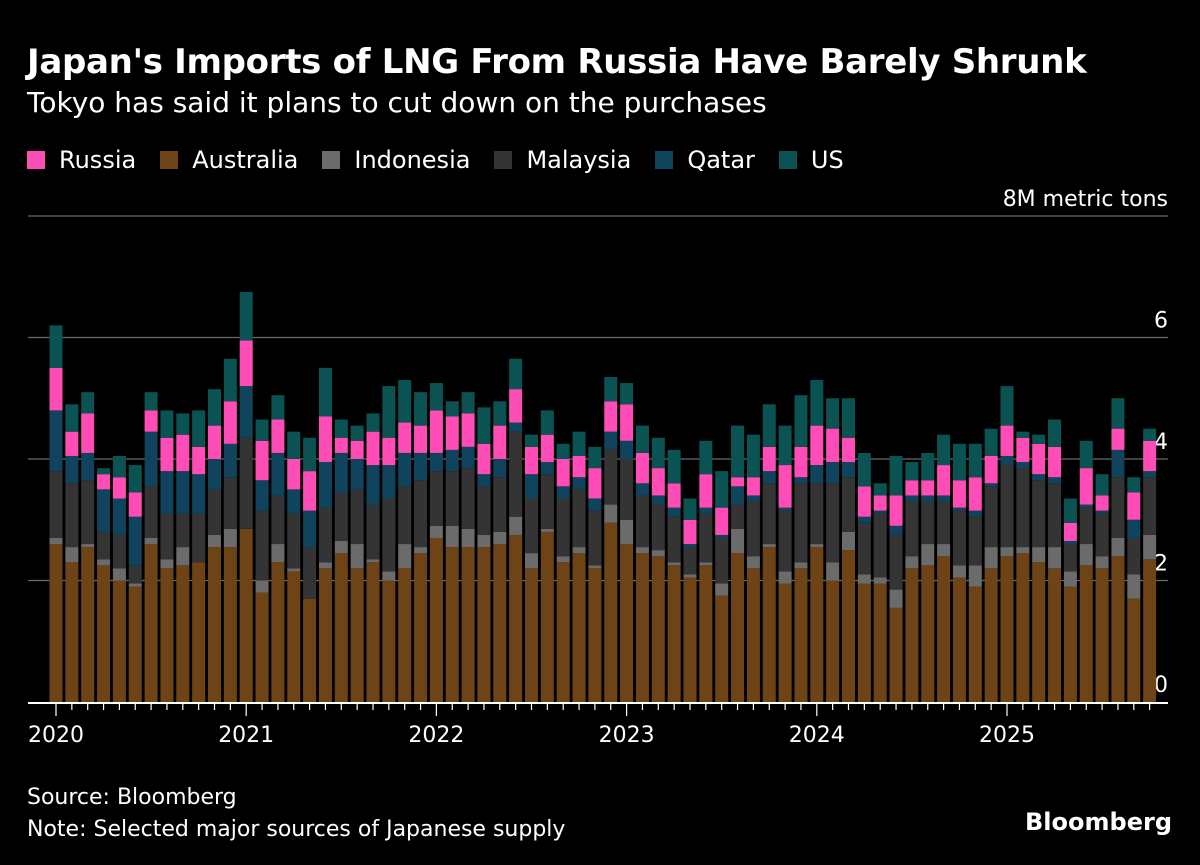 The image size is (1200, 865). I want to click on legend-swatch-russia, so click(36, 160).